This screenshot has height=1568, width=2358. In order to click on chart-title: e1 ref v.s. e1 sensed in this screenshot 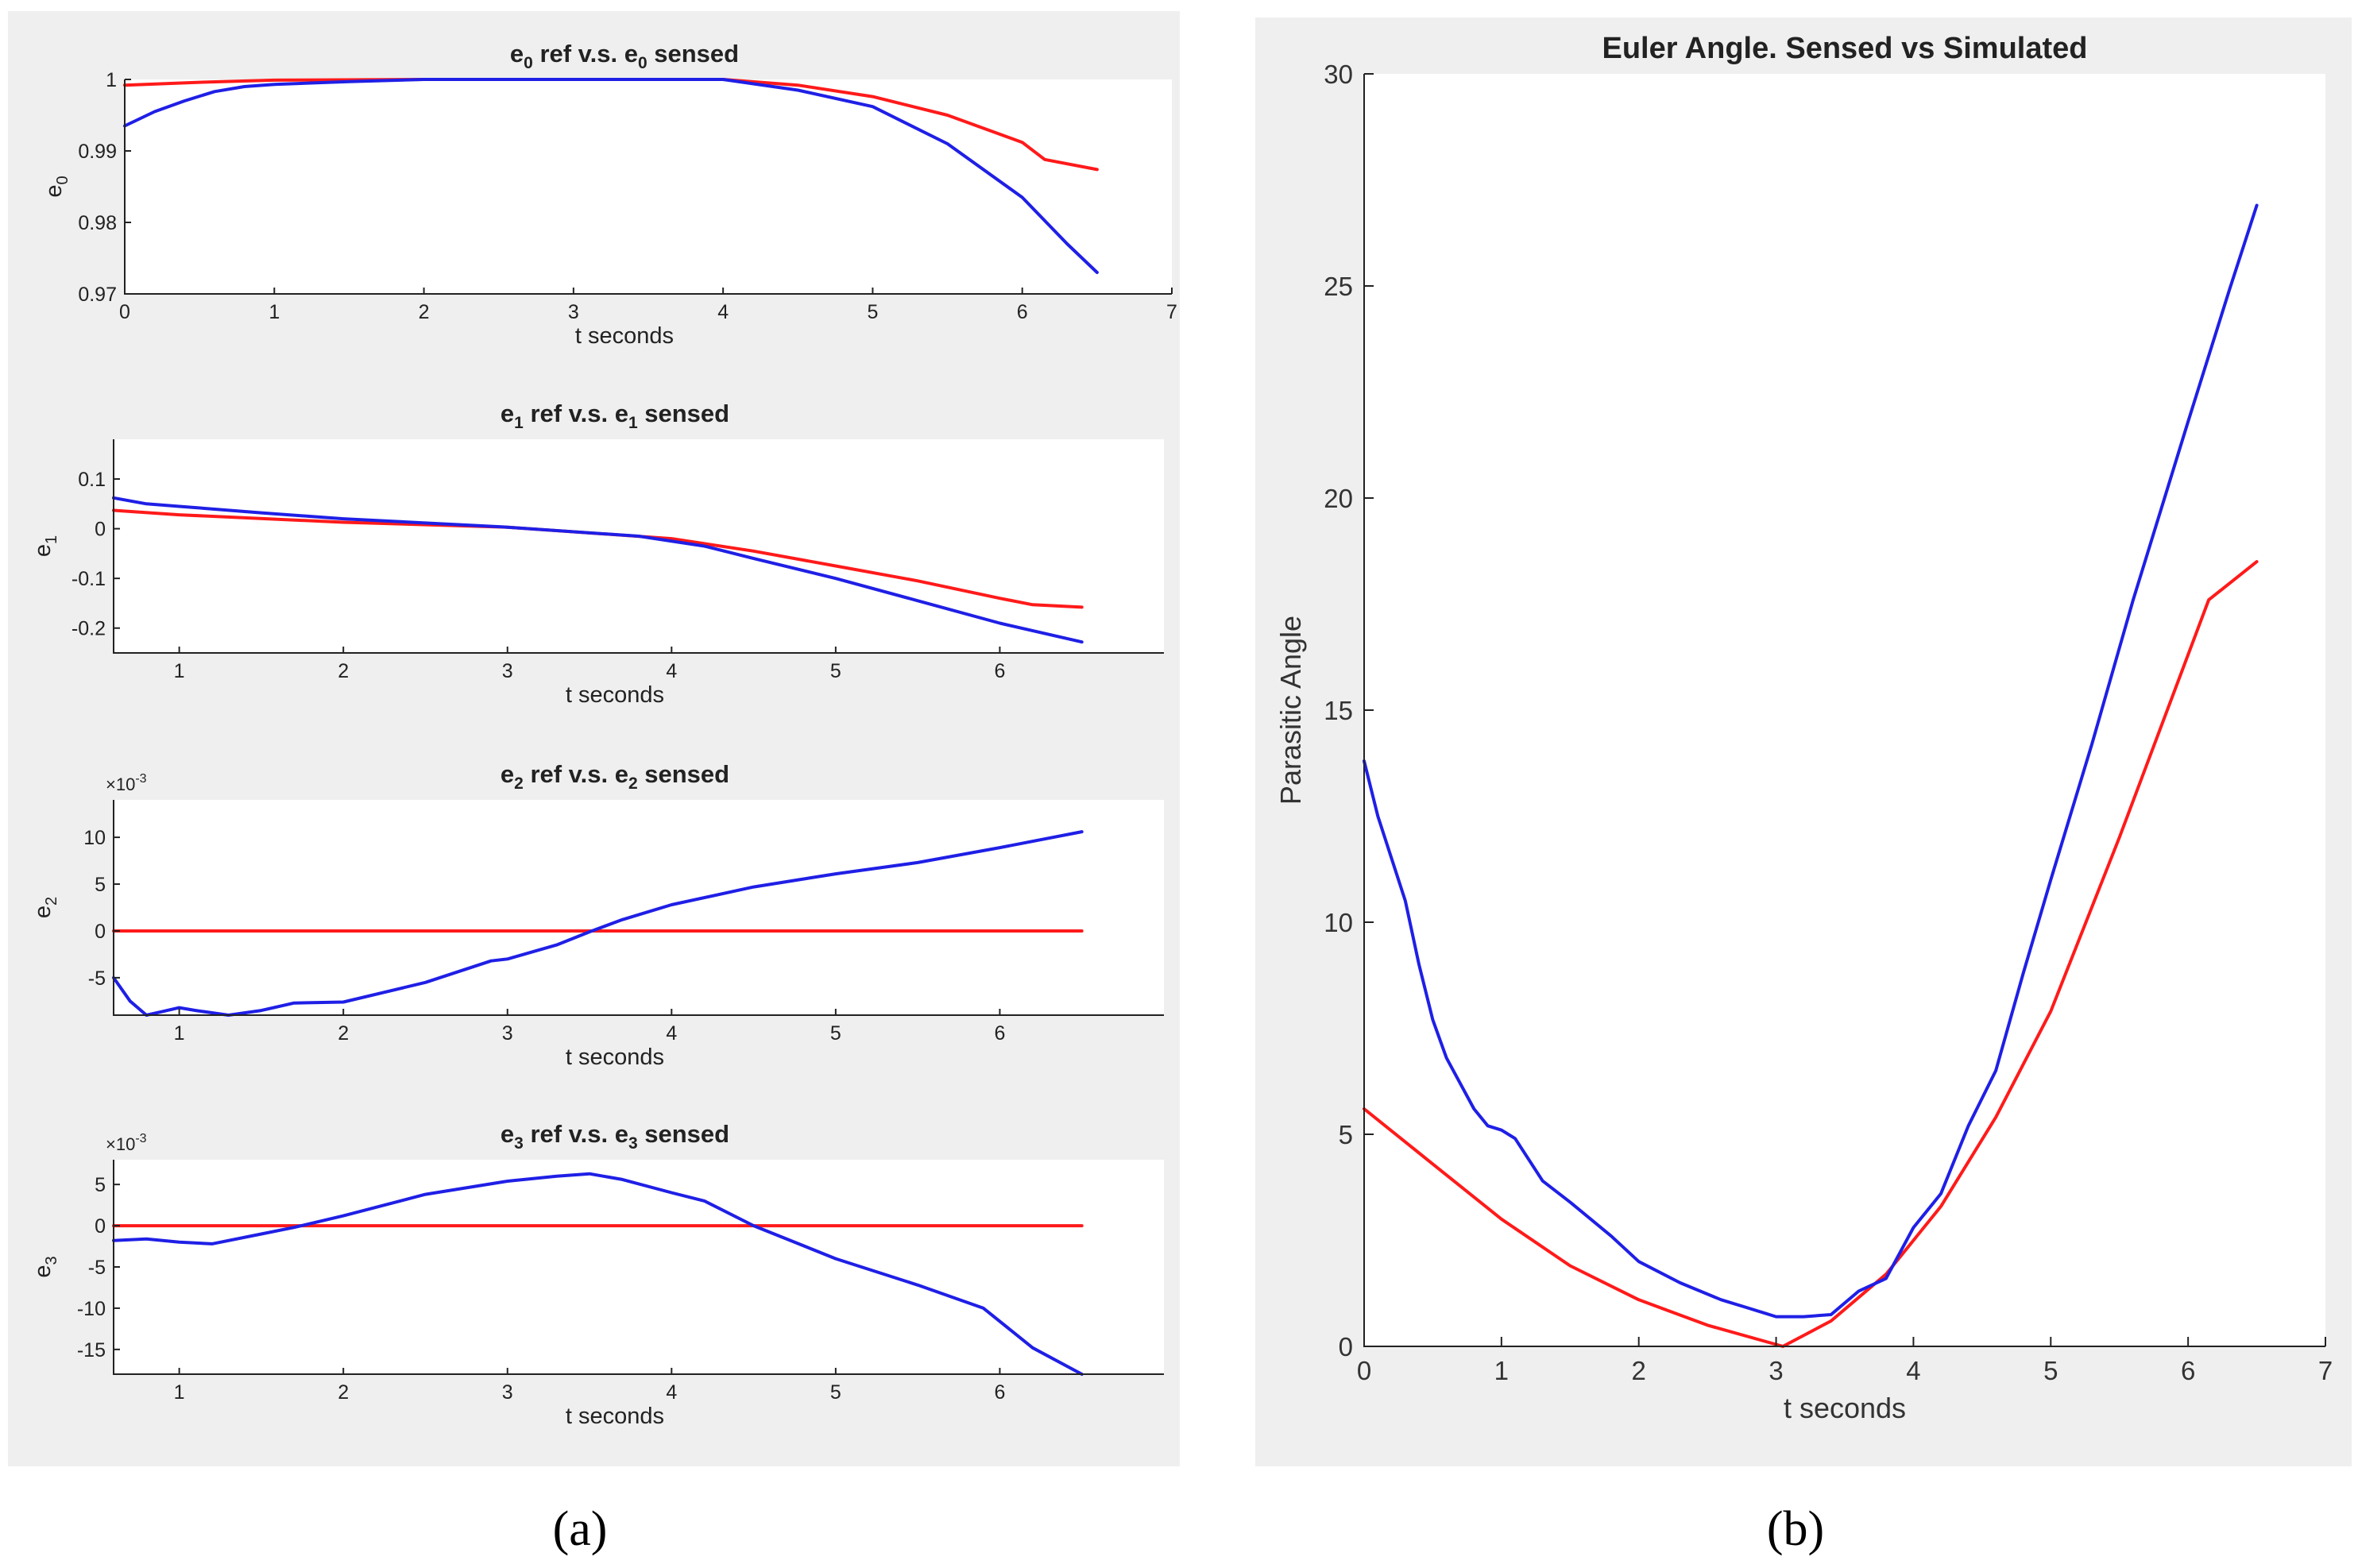, I will do `click(615, 416)`.